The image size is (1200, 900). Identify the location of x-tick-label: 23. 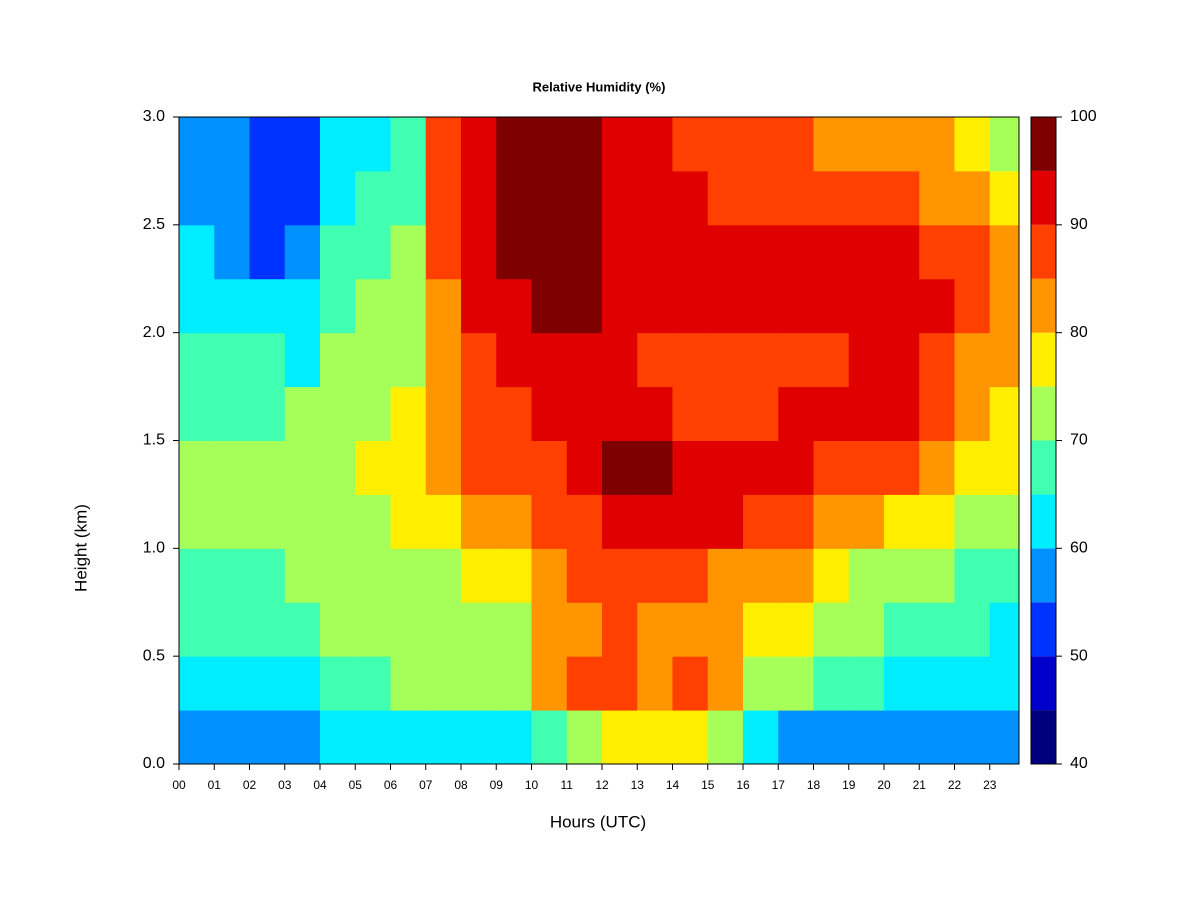
(990, 785).